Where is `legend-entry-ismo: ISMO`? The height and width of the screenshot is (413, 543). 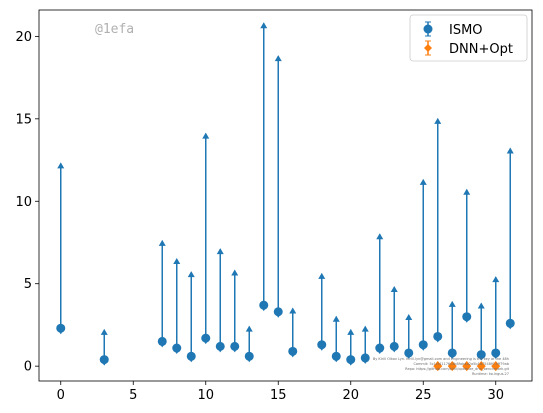 legend-entry-ismo: ISMO is located at coordinates (453, 29).